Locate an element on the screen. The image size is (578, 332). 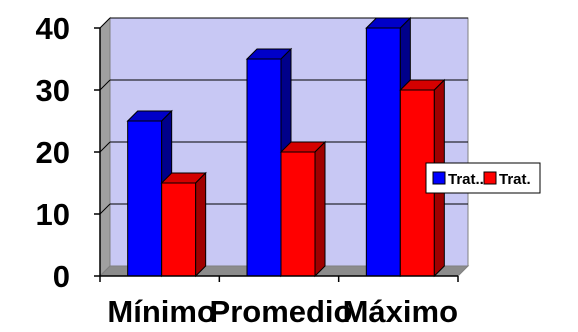
y-axis-ticks: 0 10 20 30 40 is located at coordinates (53, 152).